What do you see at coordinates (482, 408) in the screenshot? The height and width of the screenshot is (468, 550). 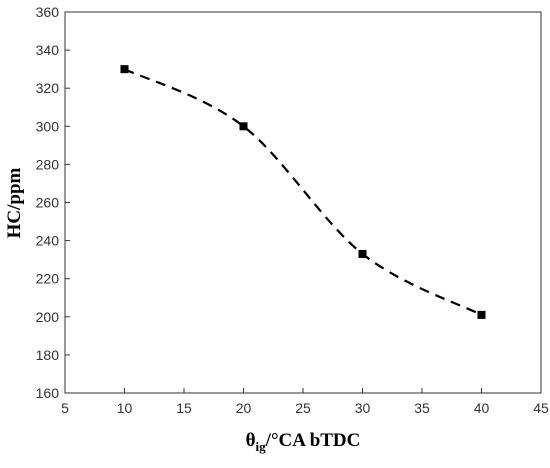 I see `x-tick-label: 40` at bounding box center [482, 408].